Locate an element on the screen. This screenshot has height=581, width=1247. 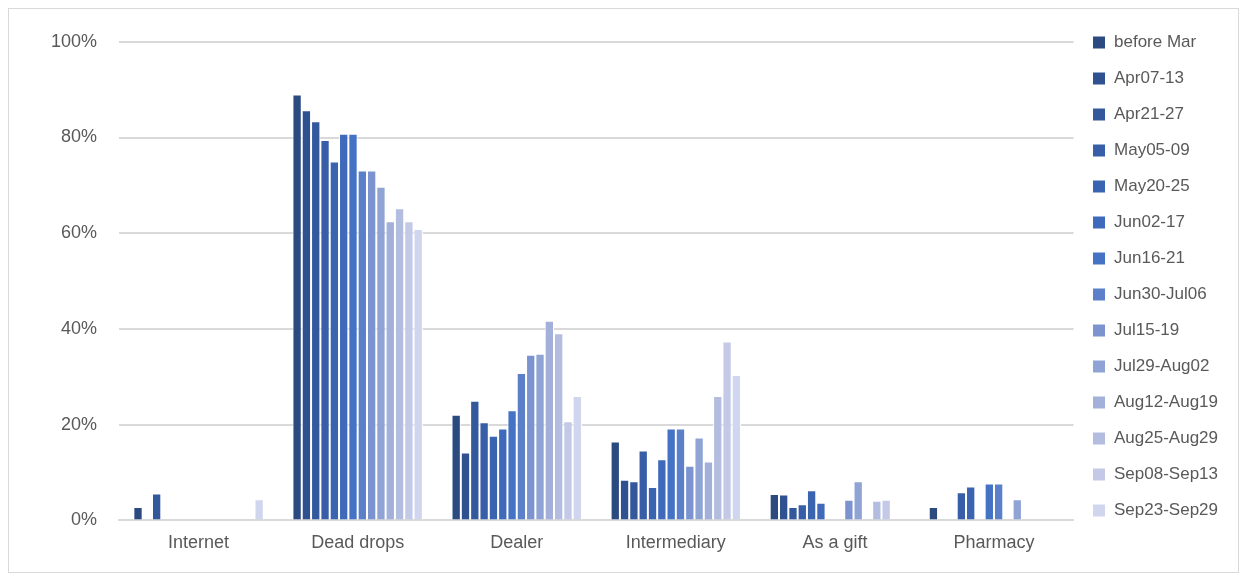
legend-label: Jun16-21 is located at coordinates (1149, 258).